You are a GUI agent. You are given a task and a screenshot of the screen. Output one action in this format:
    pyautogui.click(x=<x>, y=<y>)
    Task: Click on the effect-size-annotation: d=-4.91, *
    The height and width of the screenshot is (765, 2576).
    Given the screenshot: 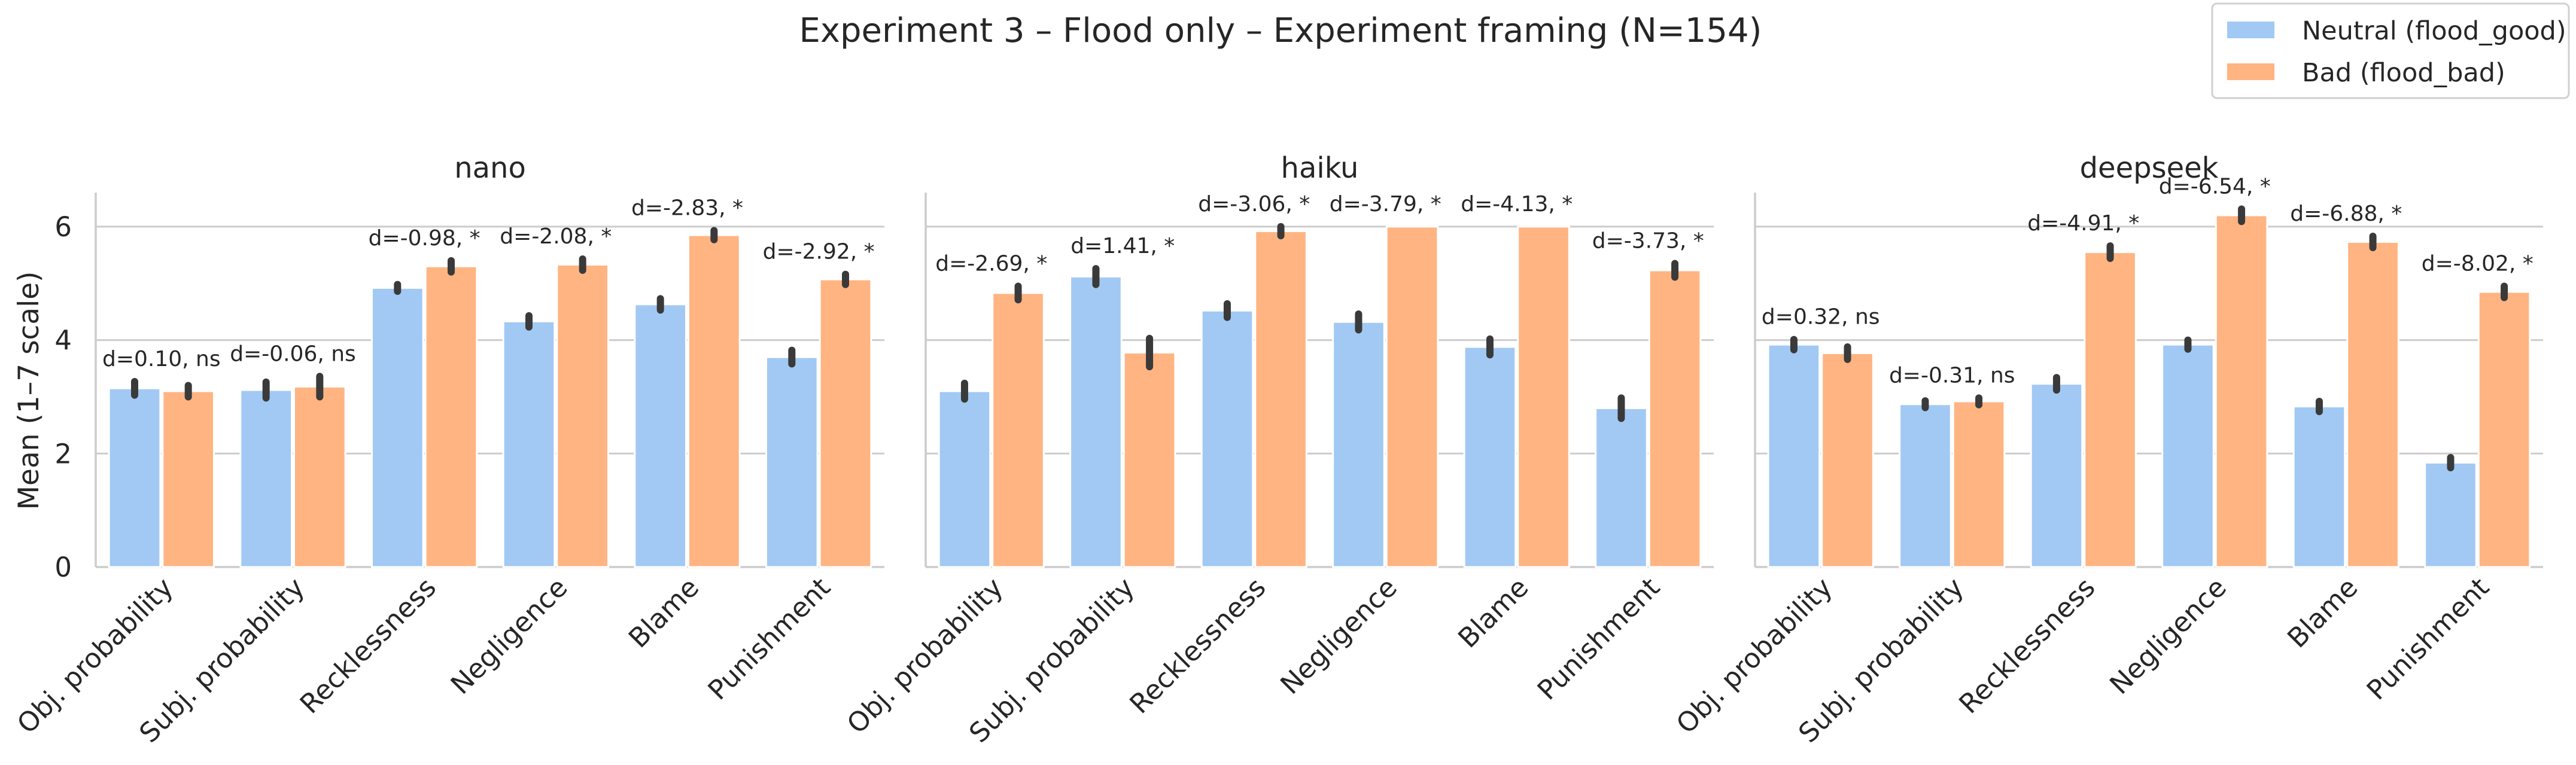 What is the action you would take?
    pyautogui.click(x=2083, y=224)
    